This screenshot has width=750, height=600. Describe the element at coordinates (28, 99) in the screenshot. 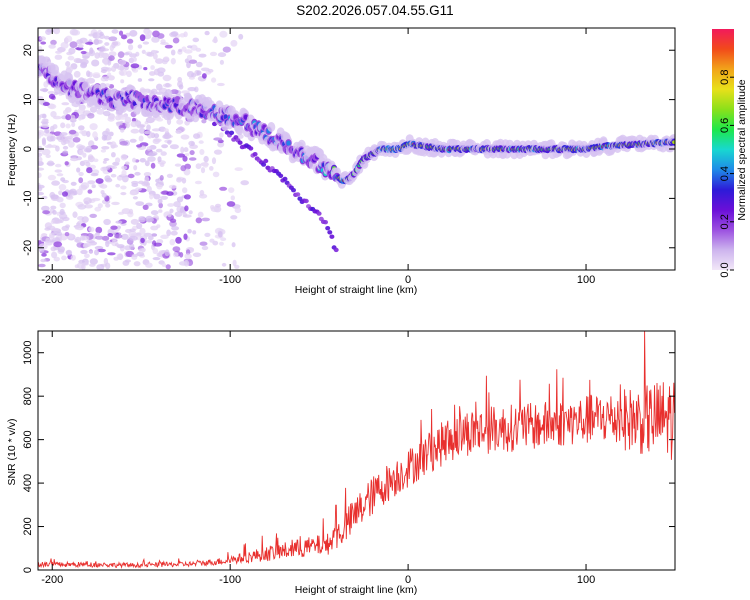

I see `spectrogram-y-tick-label: 10` at that location.